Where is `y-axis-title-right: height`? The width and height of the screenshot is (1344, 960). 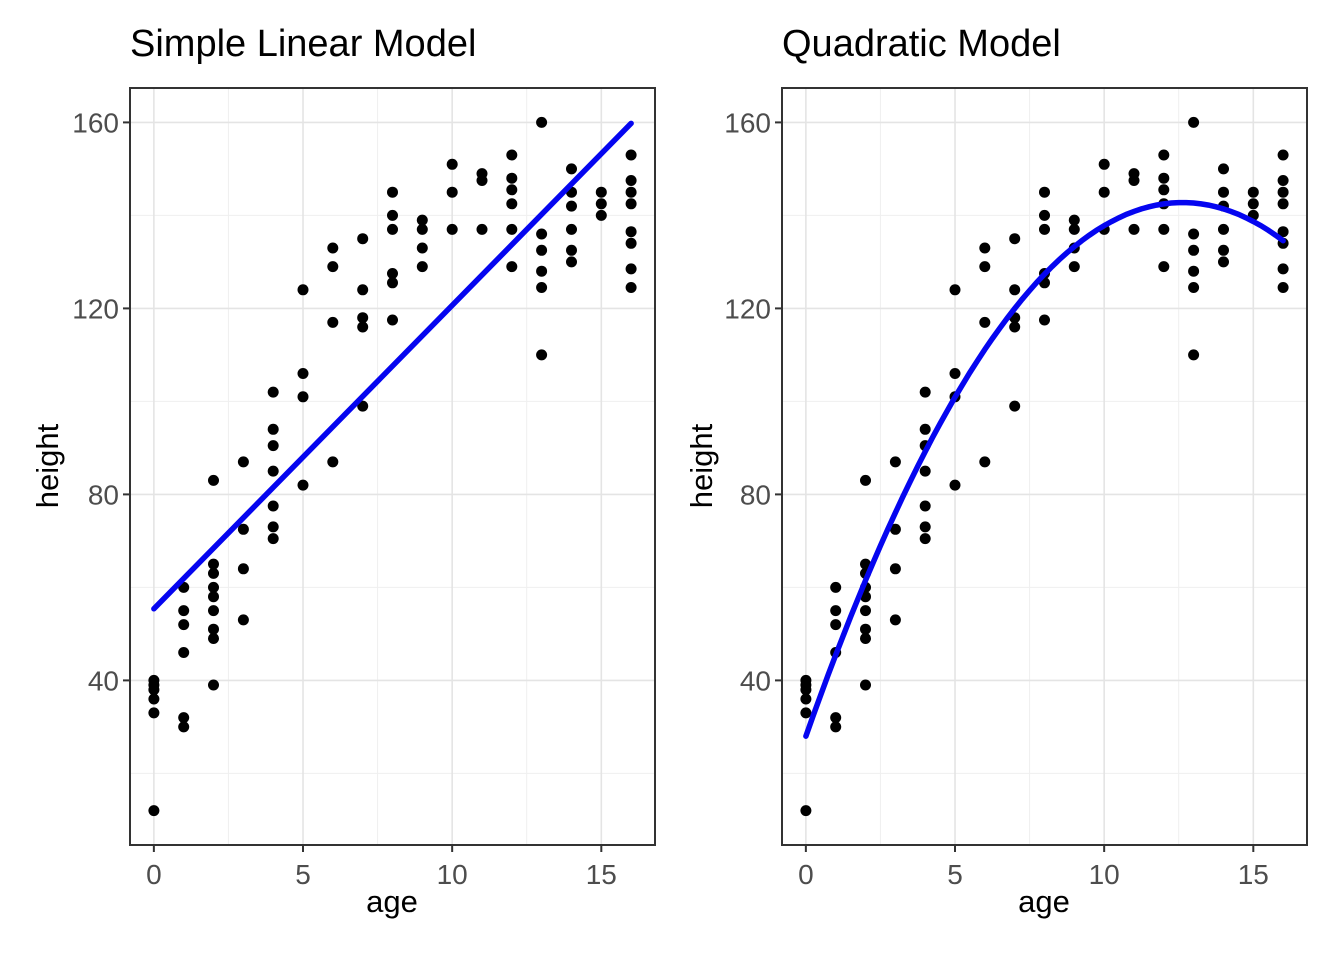
y-axis-title-right: height is located at coordinates (701, 466).